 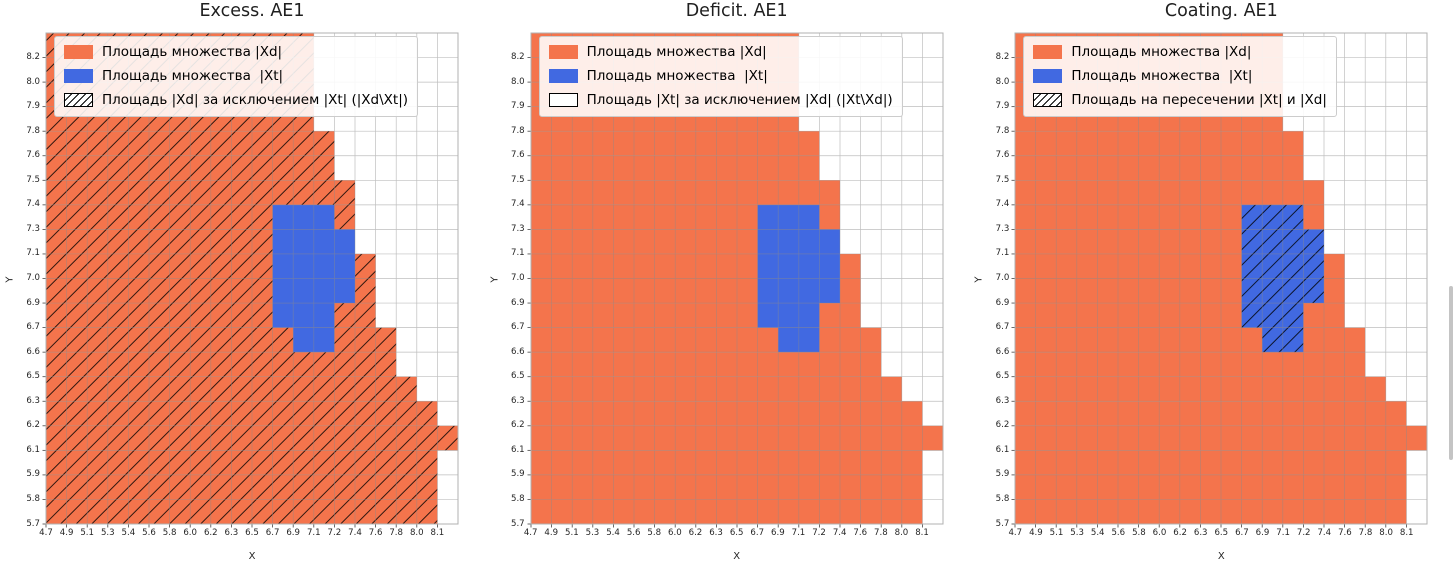 What do you see at coordinates (1221, 11) in the screenshot?
I see `chart-title: Coating. AE1` at bounding box center [1221, 11].